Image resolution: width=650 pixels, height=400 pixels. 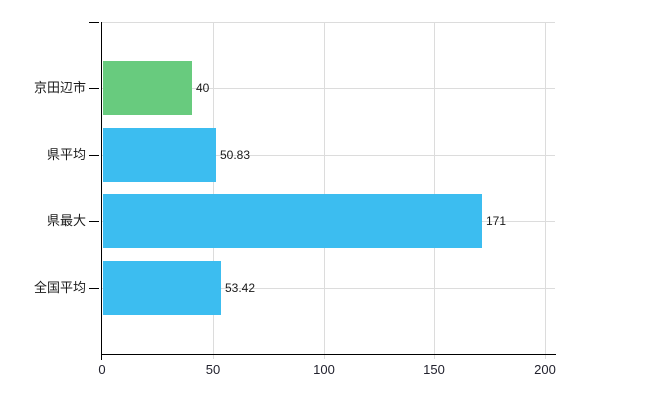 I want to click on x-axis-tick, so click(x=101, y=357).